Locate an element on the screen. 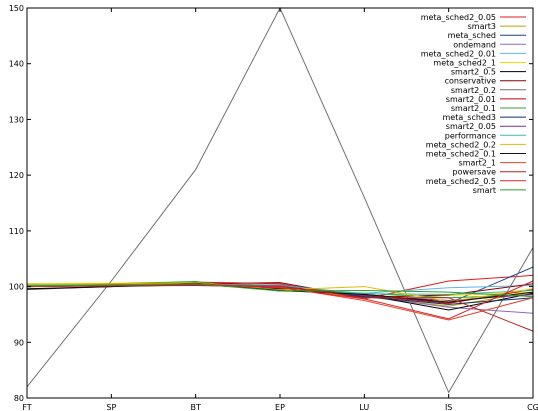  x-tick-label: LU is located at coordinates (364, 407).